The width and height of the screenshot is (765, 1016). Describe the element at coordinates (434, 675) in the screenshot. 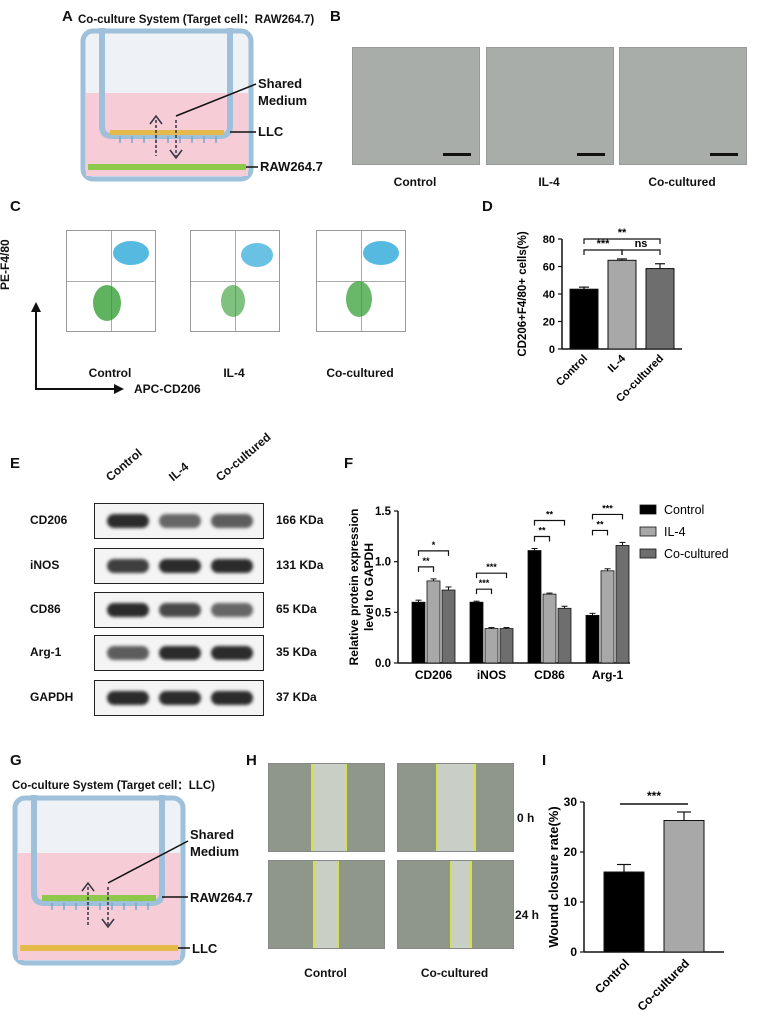

I see `x-tick-label-cd206: CD206` at that location.